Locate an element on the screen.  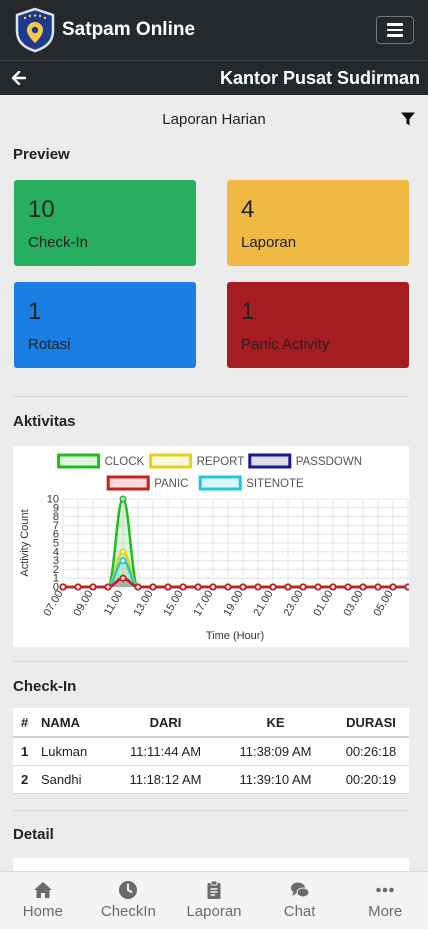
preview-title: Preview is located at coordinates (41, 154).